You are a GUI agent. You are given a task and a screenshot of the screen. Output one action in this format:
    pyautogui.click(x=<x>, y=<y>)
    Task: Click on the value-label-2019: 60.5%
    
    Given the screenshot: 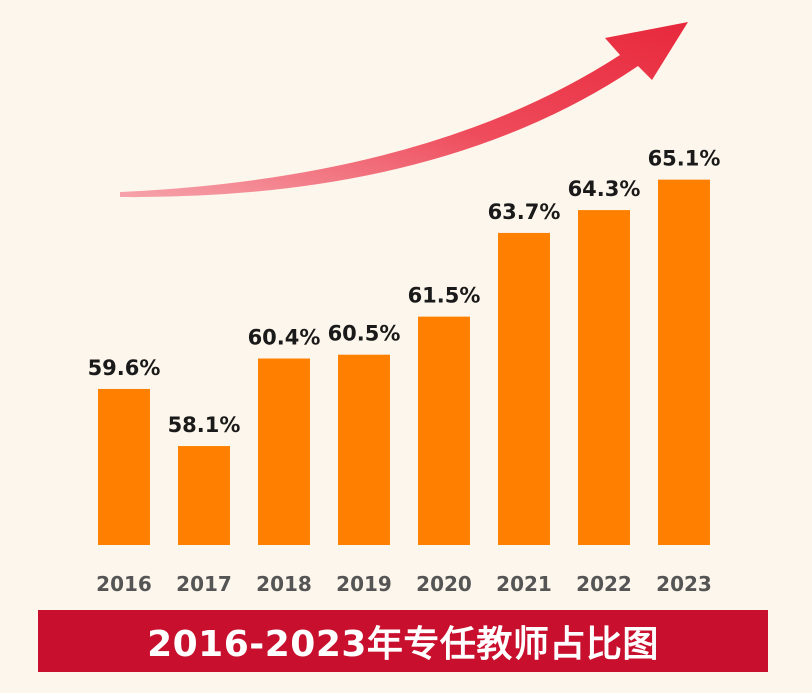 What is the action you would take?
    pyautogui.click(x=364, y=334)
    